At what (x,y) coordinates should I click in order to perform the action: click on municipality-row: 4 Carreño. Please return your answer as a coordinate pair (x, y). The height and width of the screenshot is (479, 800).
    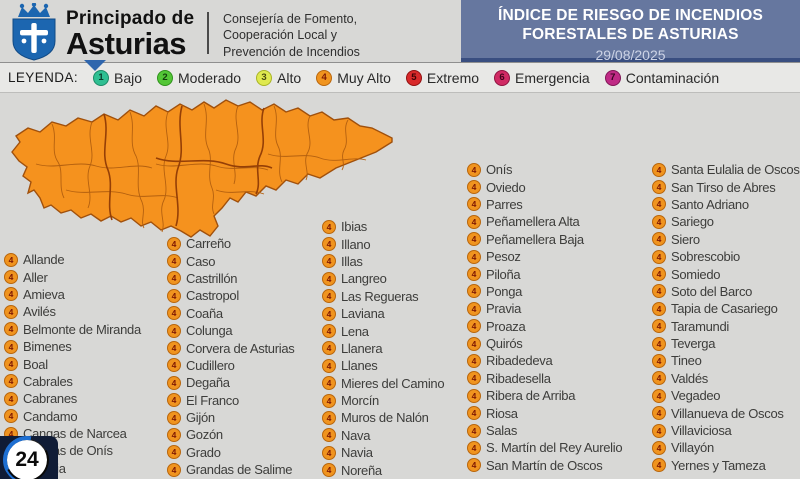
    Looking at the image, I should click on (230, 243).